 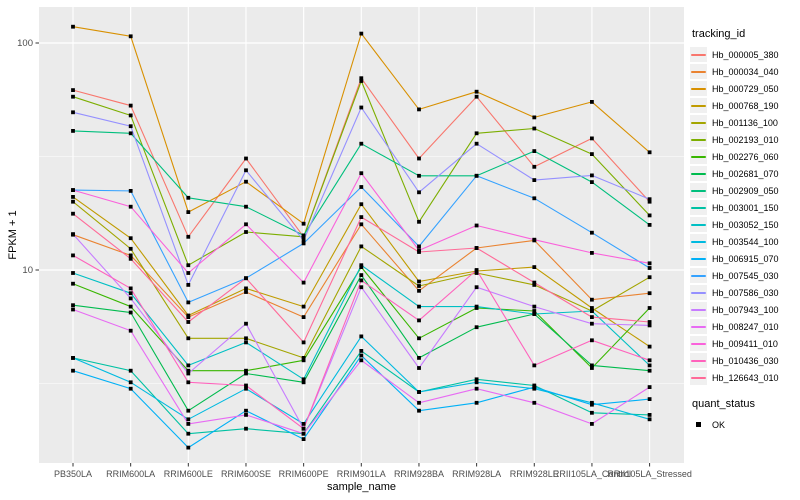 What do you see at coordinates (745, 326) in the screenshot?
I see `legend-label: Hb_008247_010` at bounding box center [745, 326].